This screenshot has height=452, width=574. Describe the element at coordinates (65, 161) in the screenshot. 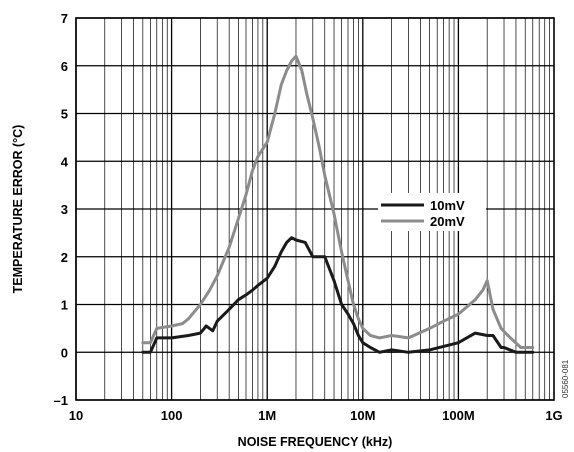

I see `y-tick-label: 4` at that location.